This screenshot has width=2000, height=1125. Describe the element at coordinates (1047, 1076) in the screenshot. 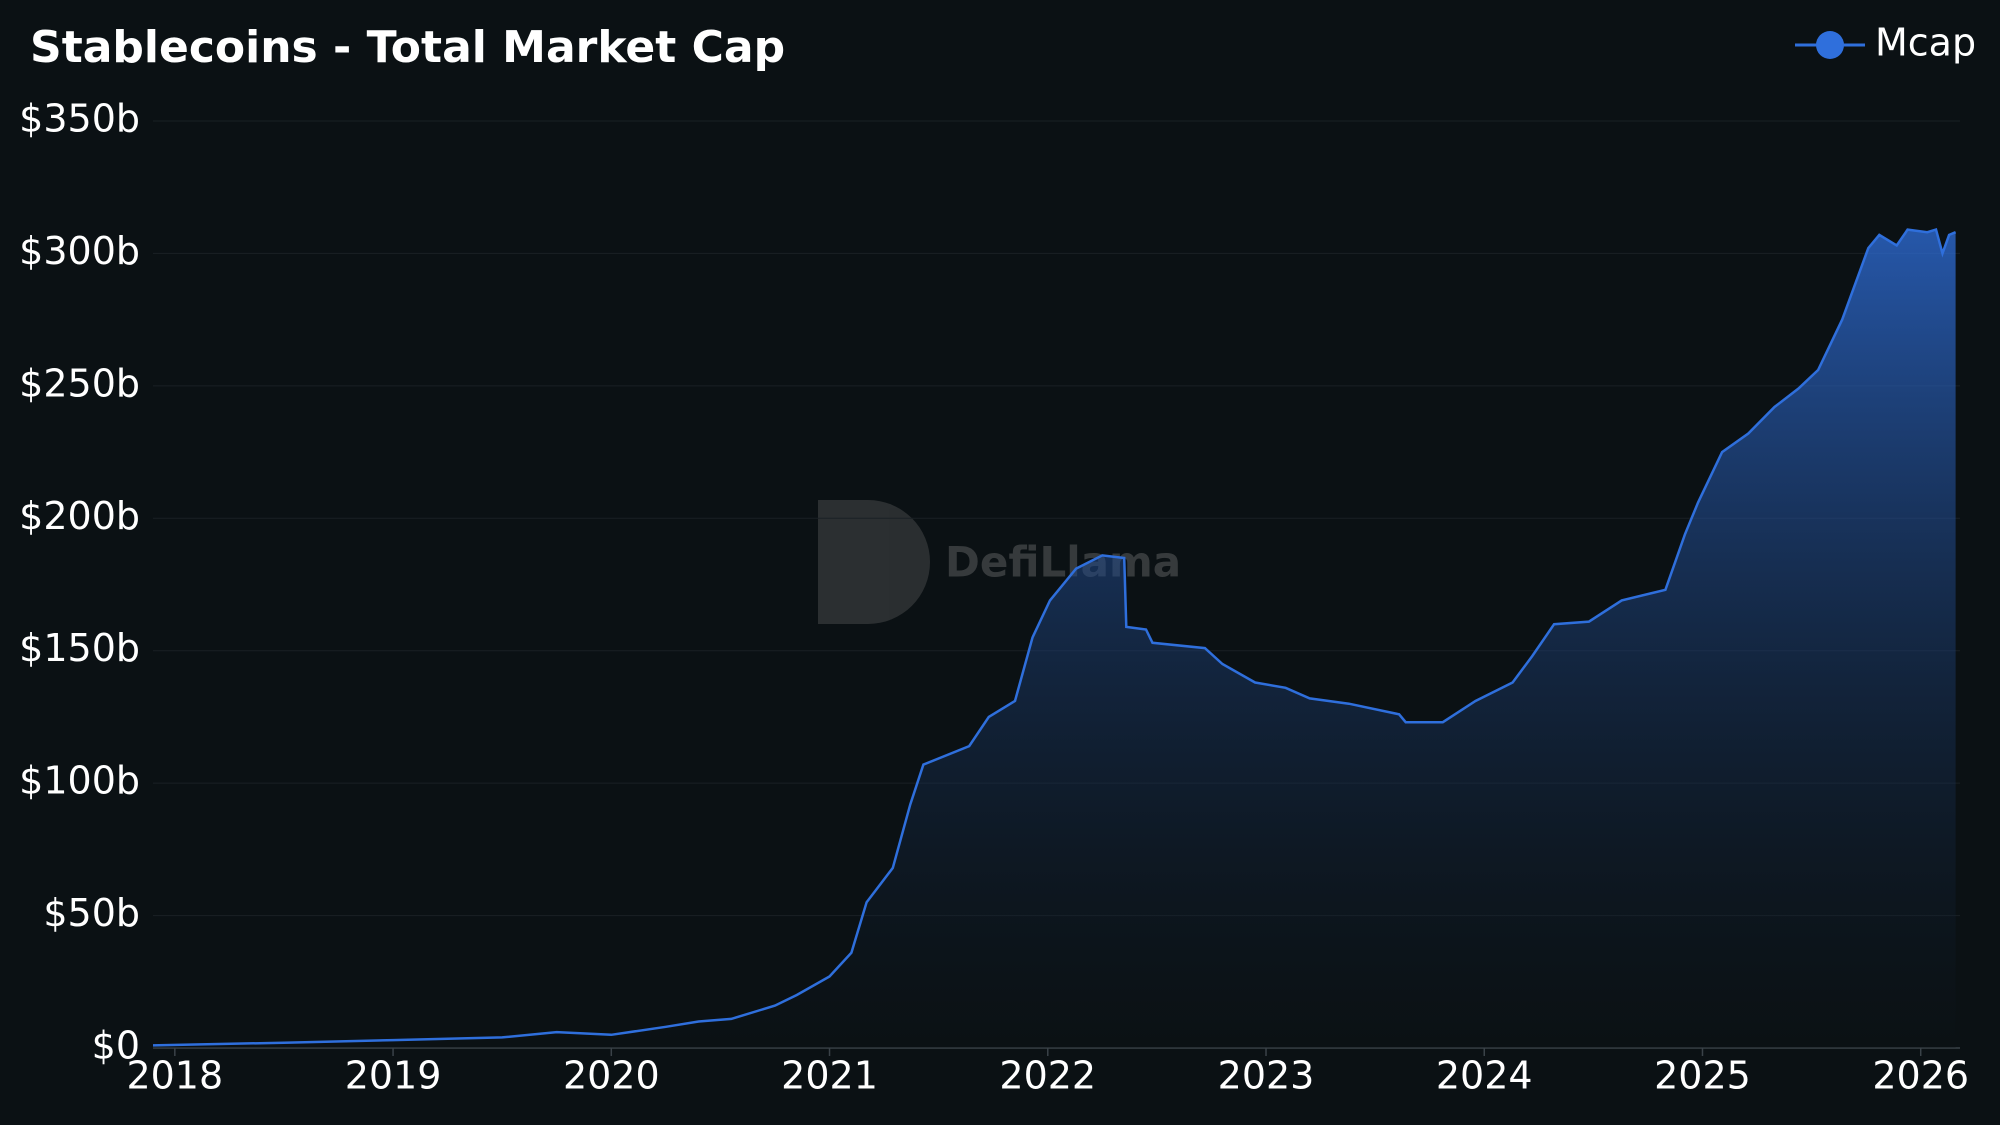

I see `x-tick-label: 2022` at that location.